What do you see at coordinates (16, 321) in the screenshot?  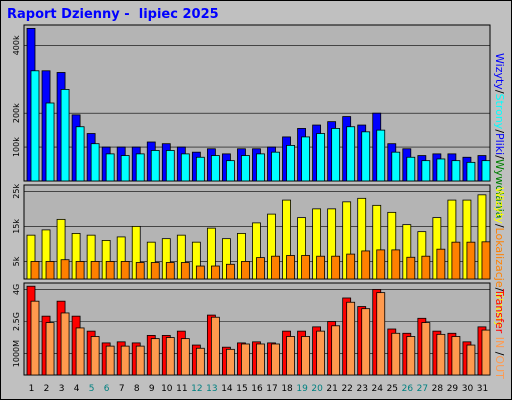 I see `ylabel: 2.5G` at bounding box center [16, 321].